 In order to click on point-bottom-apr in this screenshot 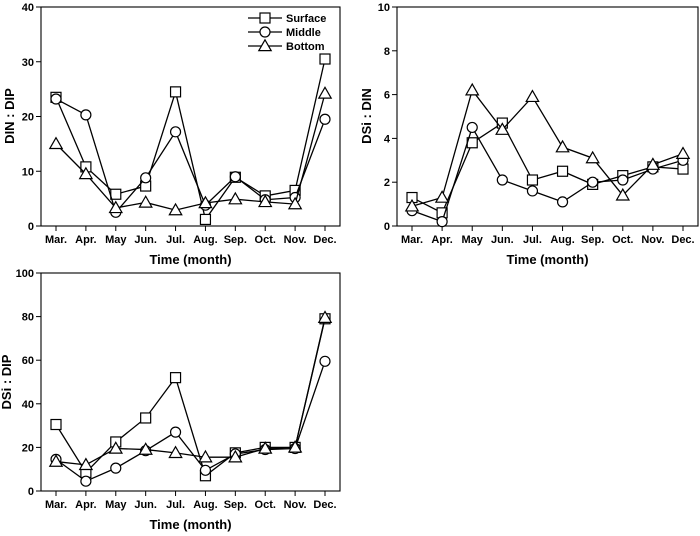, I will do `click(86, 173)`.